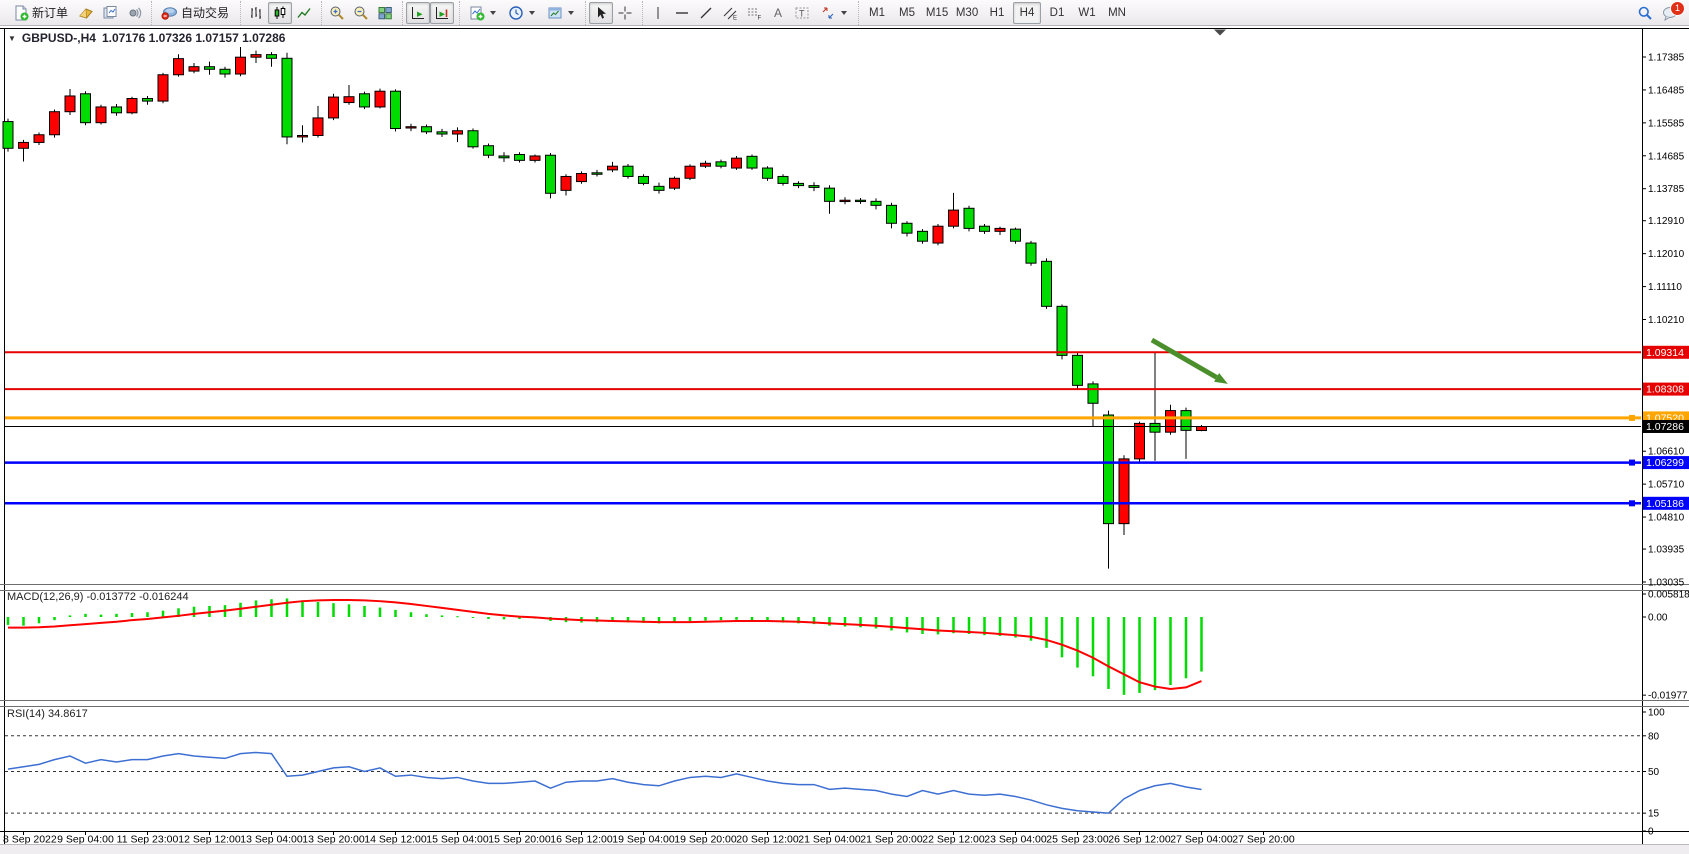 This screenshot has width=1689, height=854. I want to click on vertical-line-icon, so click(658, 13).